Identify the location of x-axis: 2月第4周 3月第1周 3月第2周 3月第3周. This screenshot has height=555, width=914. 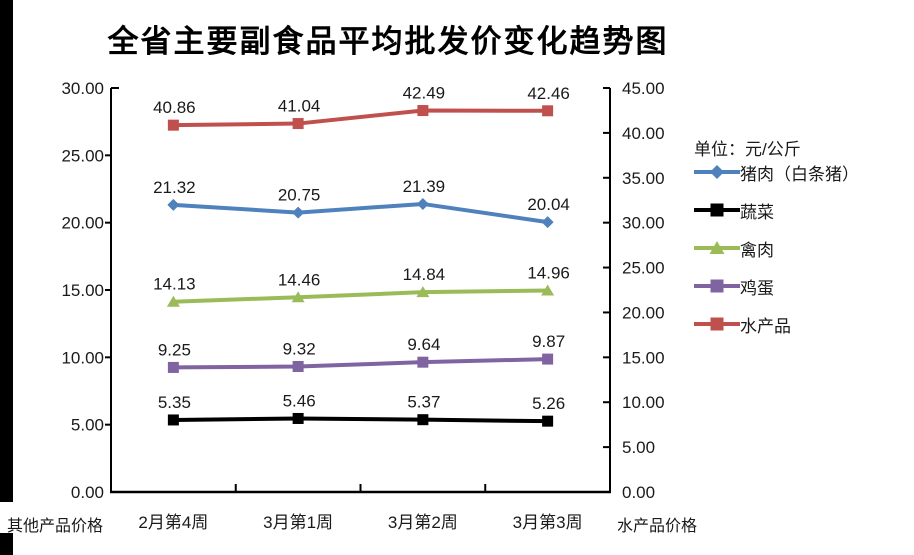
(360, 508).